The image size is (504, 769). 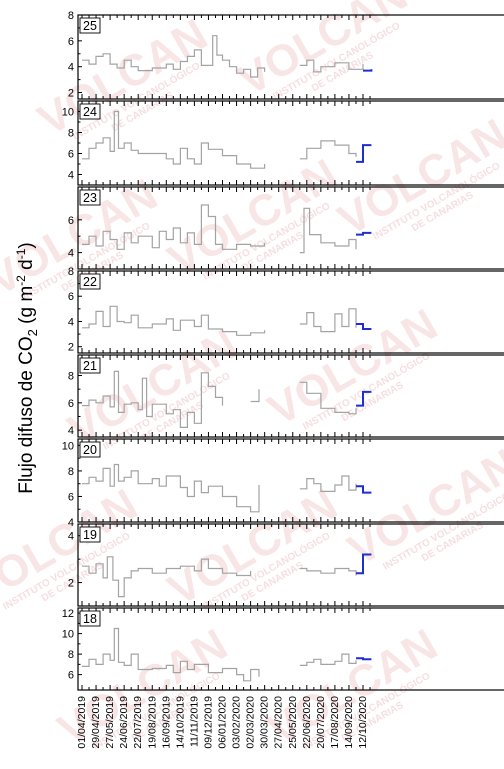 I want to click on panel-id-label: 24, so click(x=90, y=112).